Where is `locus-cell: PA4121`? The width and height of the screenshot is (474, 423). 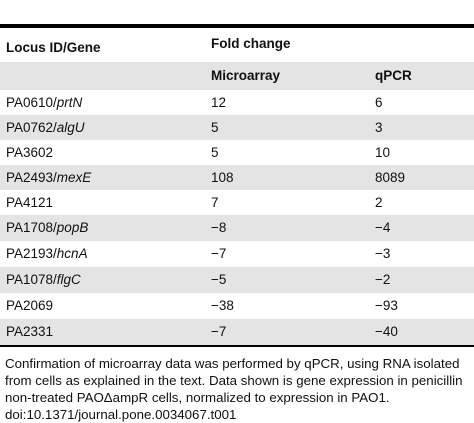
locus-cell: PA4121 is located at coordinates (30, 202).